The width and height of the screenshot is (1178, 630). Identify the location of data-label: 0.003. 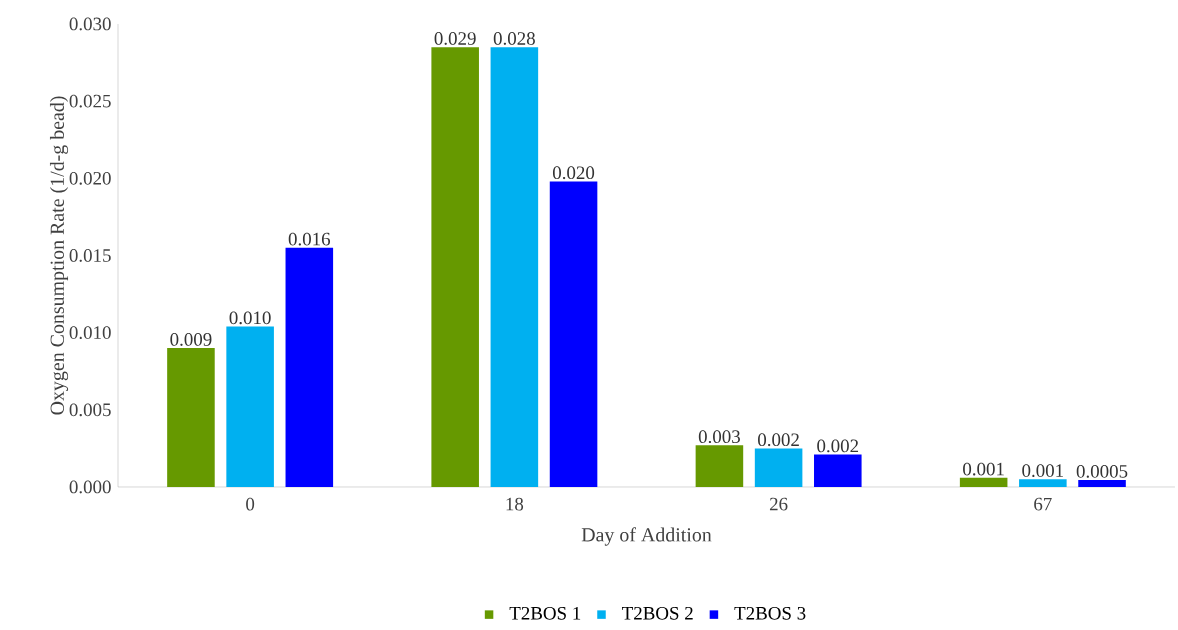
(719, 437).